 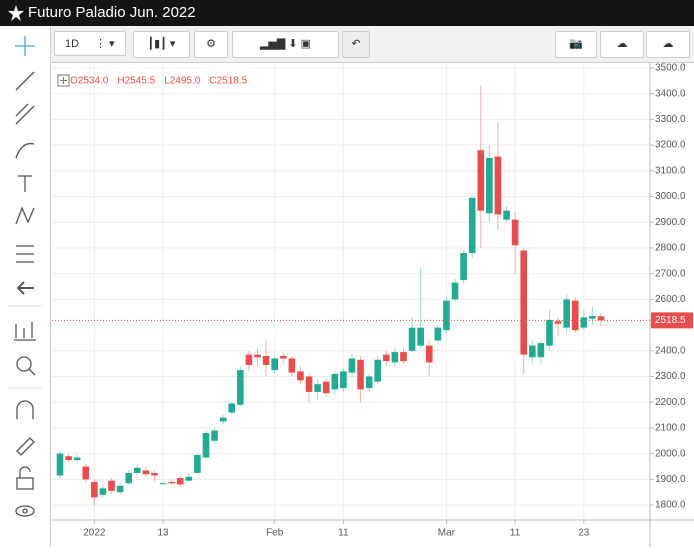 I want to click on y-tick-label: 2900.0, so click(x=670, y=222).